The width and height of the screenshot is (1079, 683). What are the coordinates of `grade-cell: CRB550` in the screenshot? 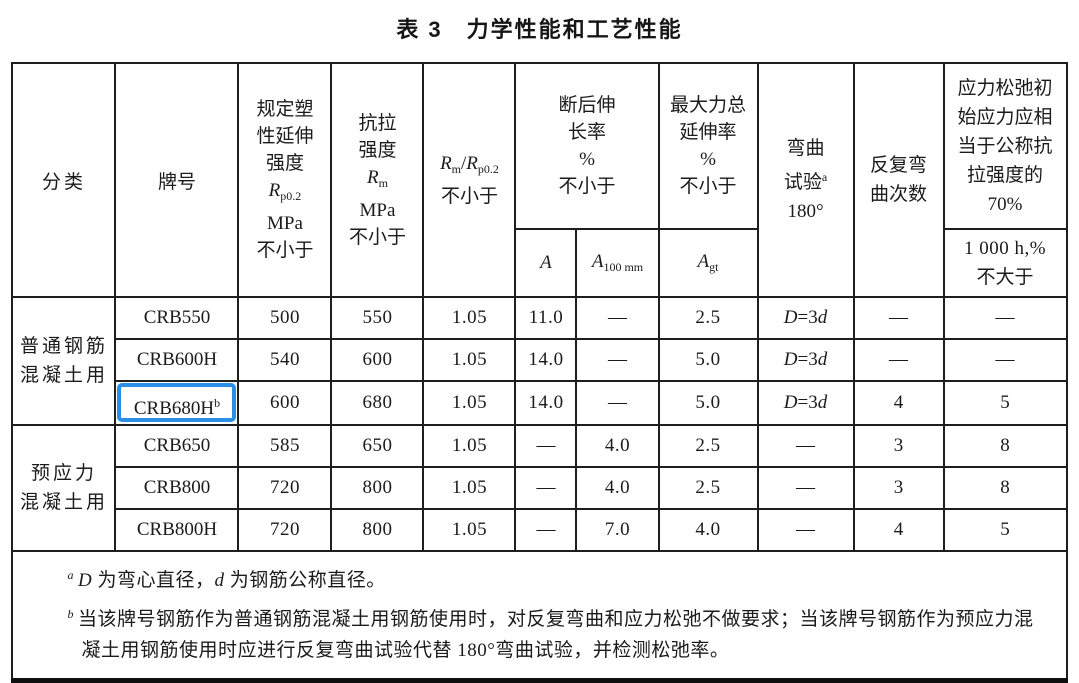 It's located at (177, 318).